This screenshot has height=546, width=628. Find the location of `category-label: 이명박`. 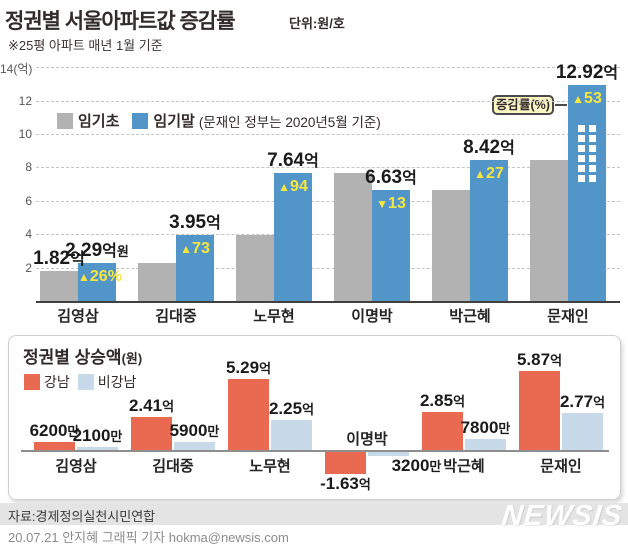

category-label: 이명박 is located at coordinates (372, 315).